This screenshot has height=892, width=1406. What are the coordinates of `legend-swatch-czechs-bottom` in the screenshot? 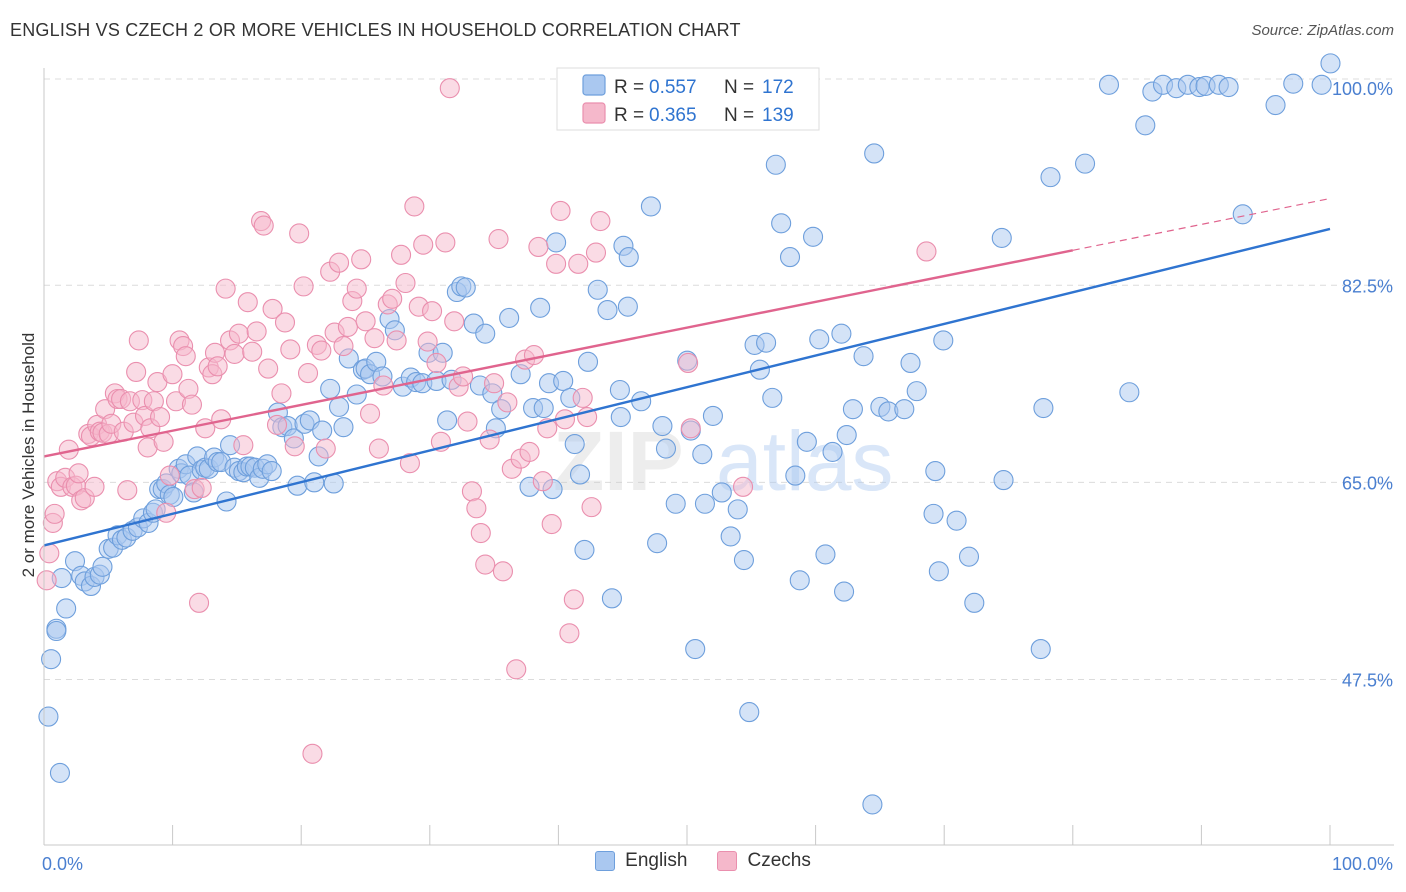 It's located at (727, 861).